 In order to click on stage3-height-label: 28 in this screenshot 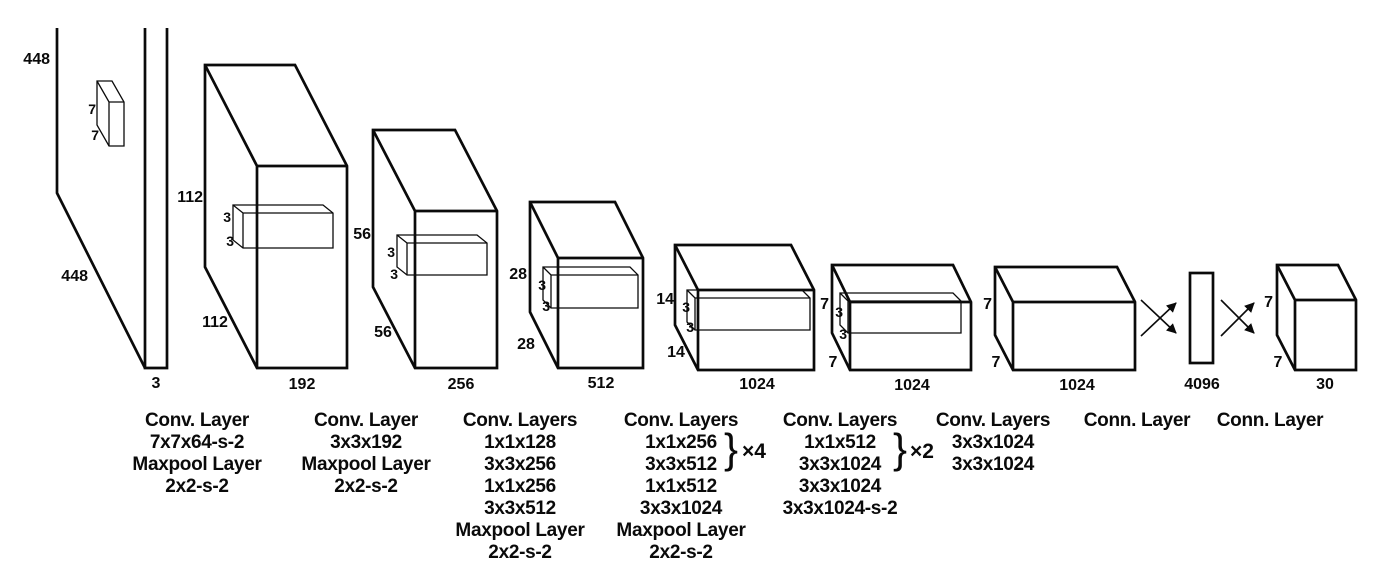, I will do `click(518, 274)`.